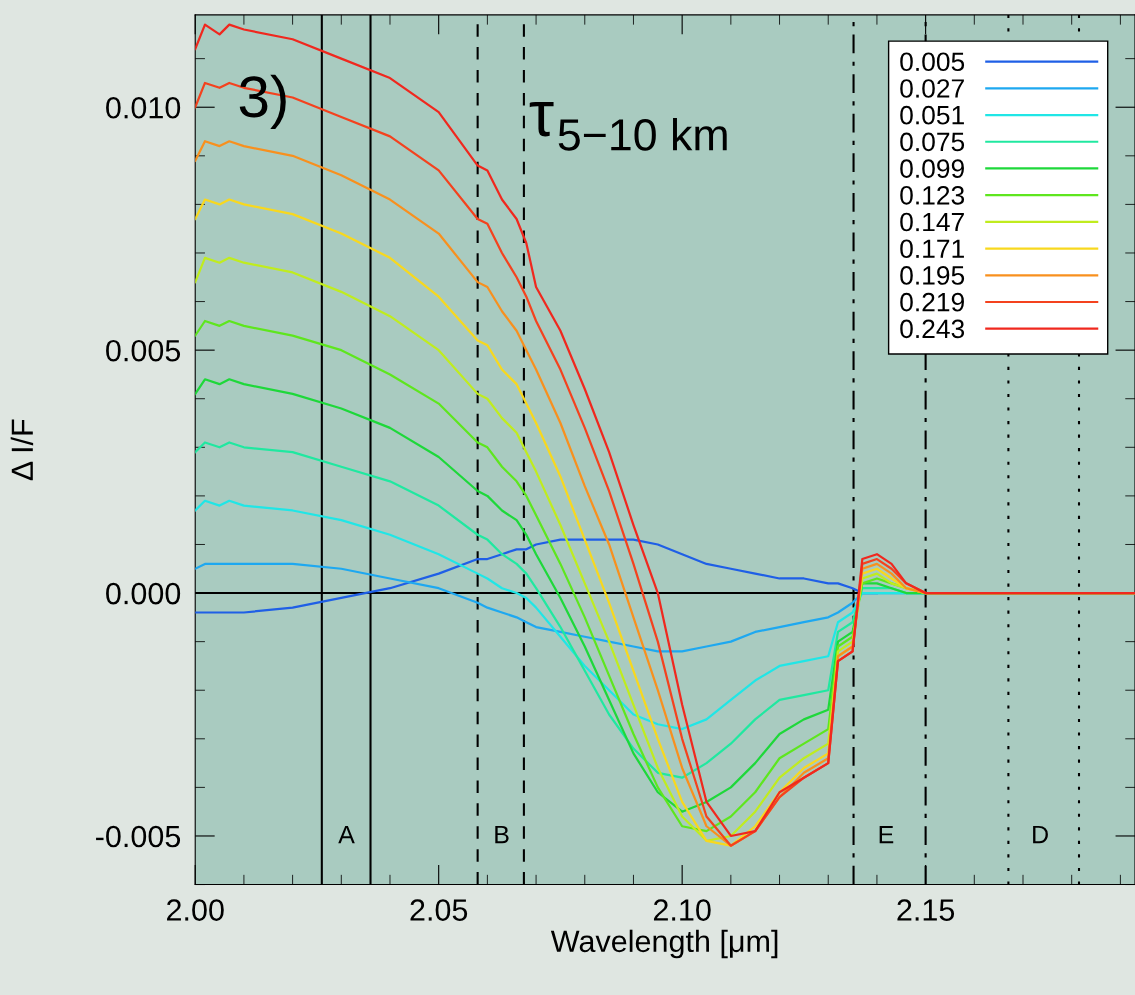  Describe the element at coordinates (932, 249) in the screenshot. I see `legend-label: 0.171` at that location.